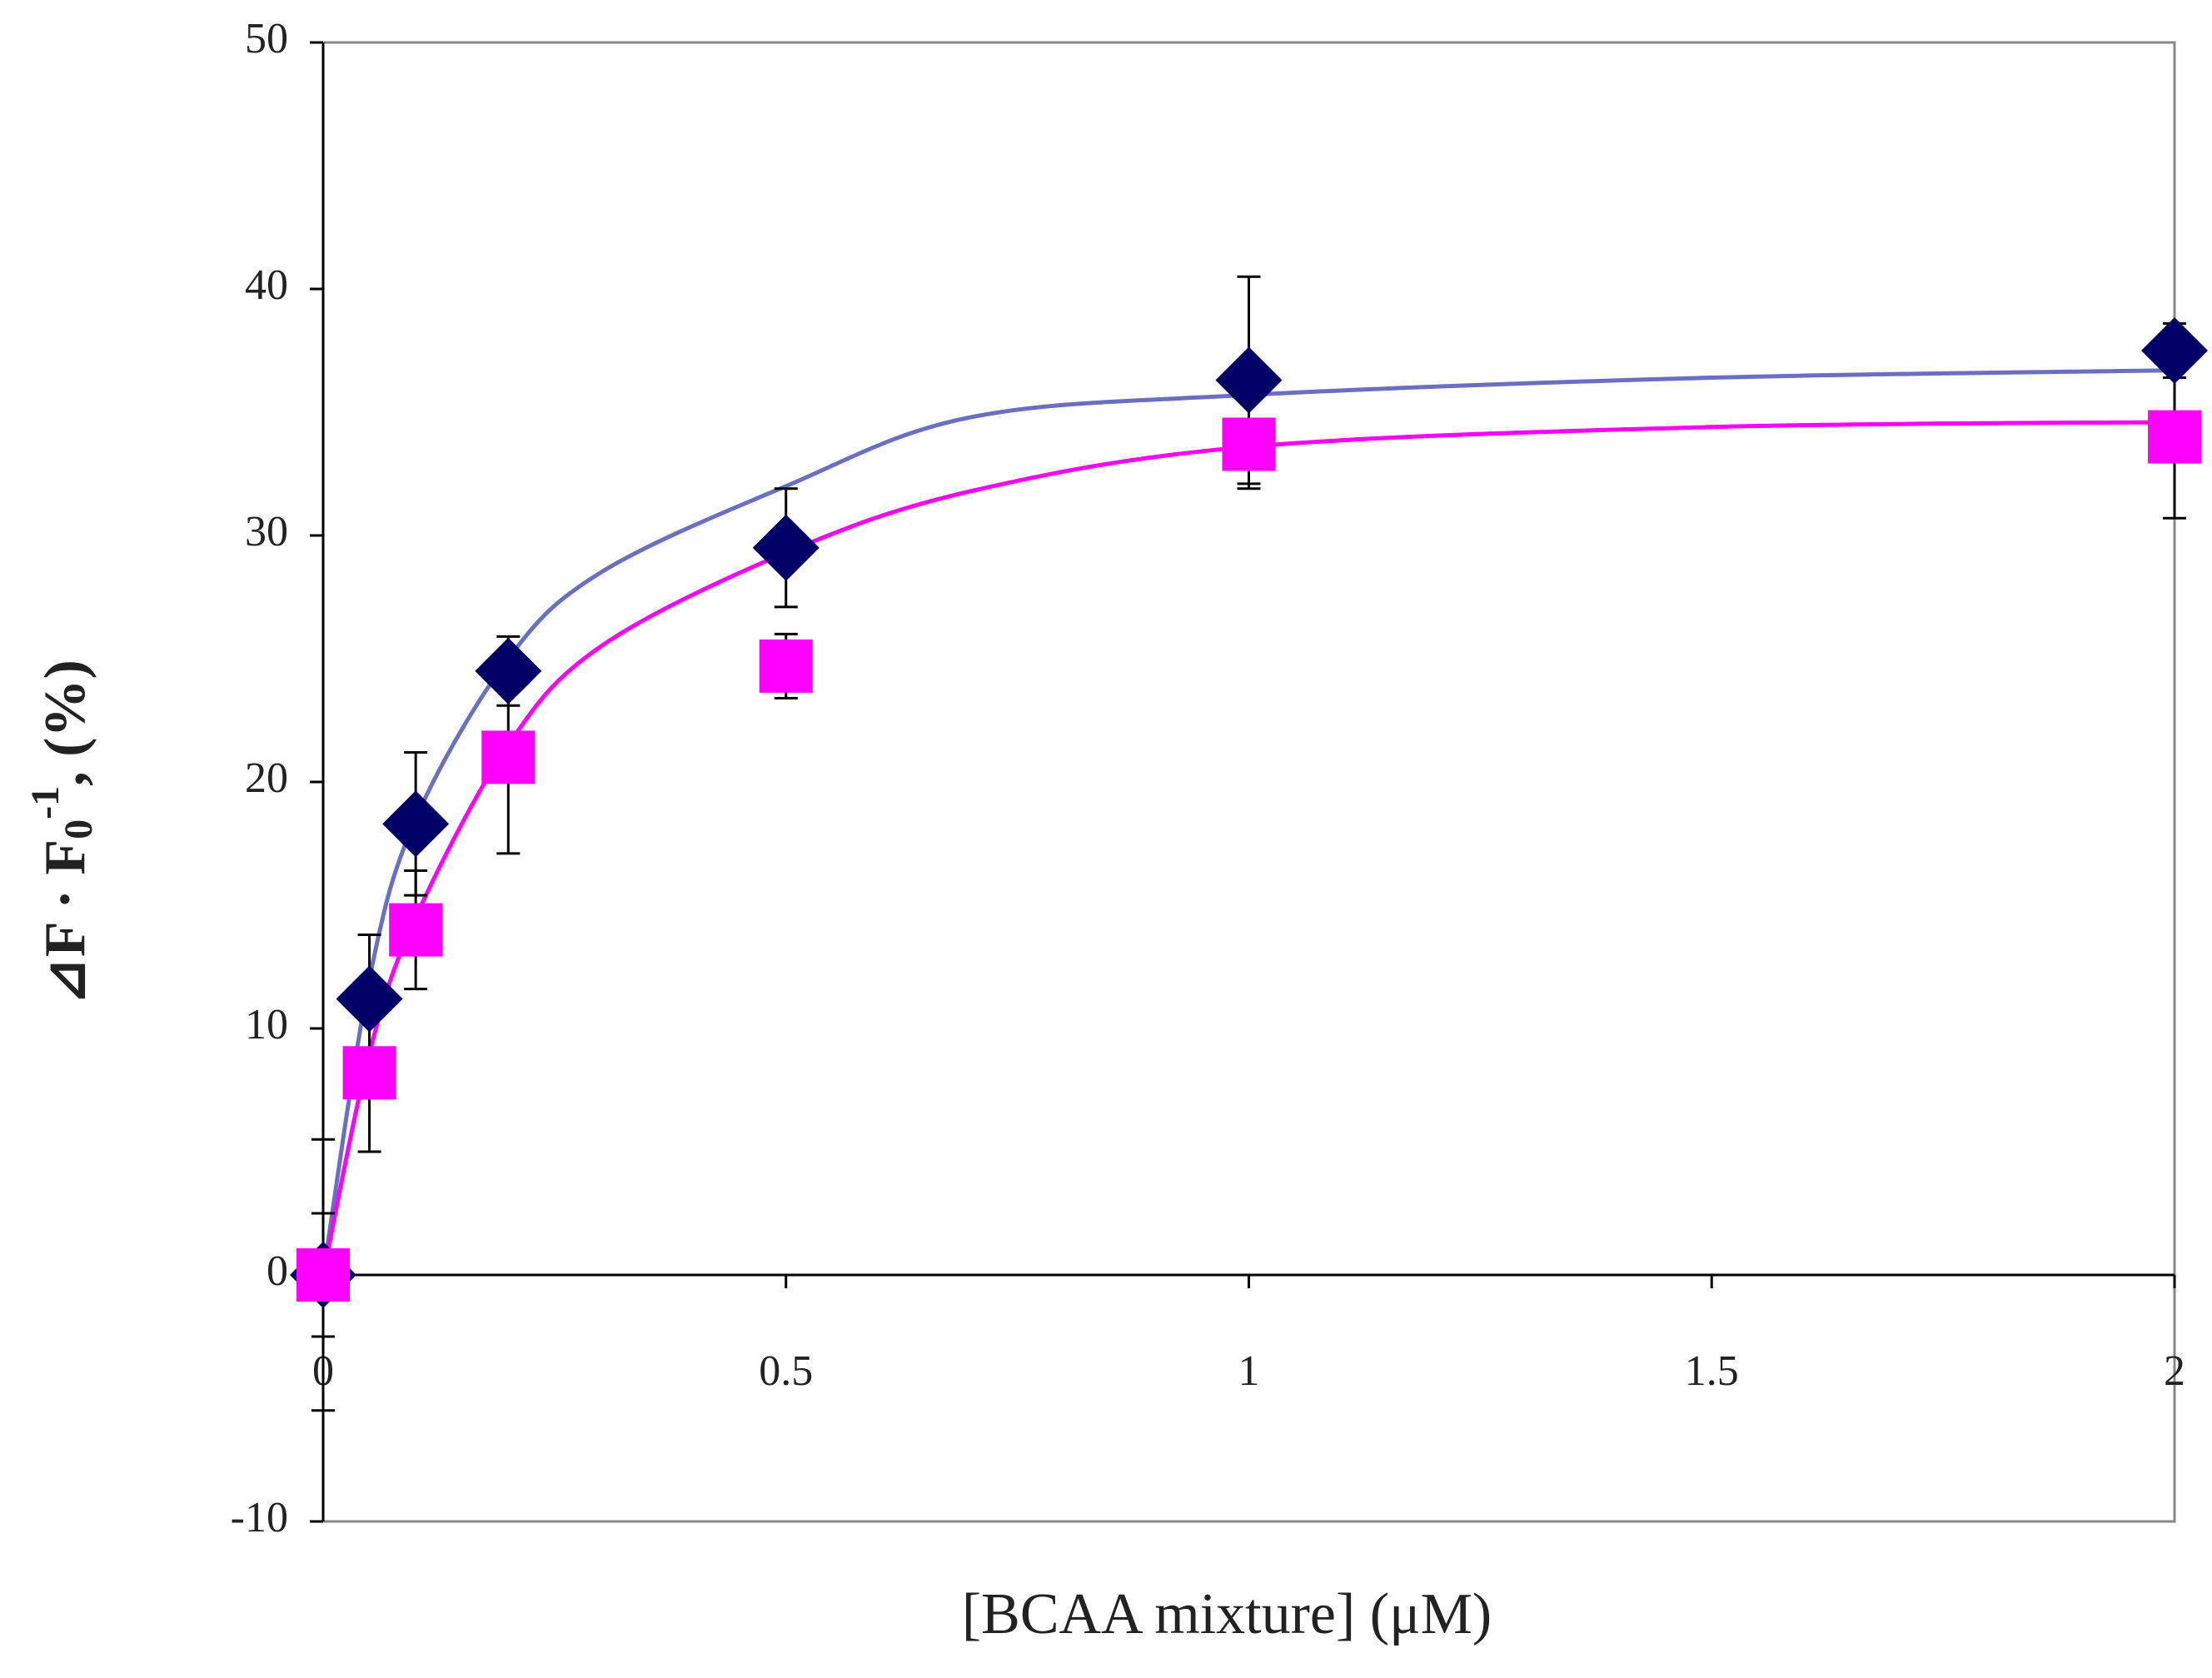  Describe the element at coordinates (266, 778) in the screenshot. I see `y-tick-label: 20` at that location.